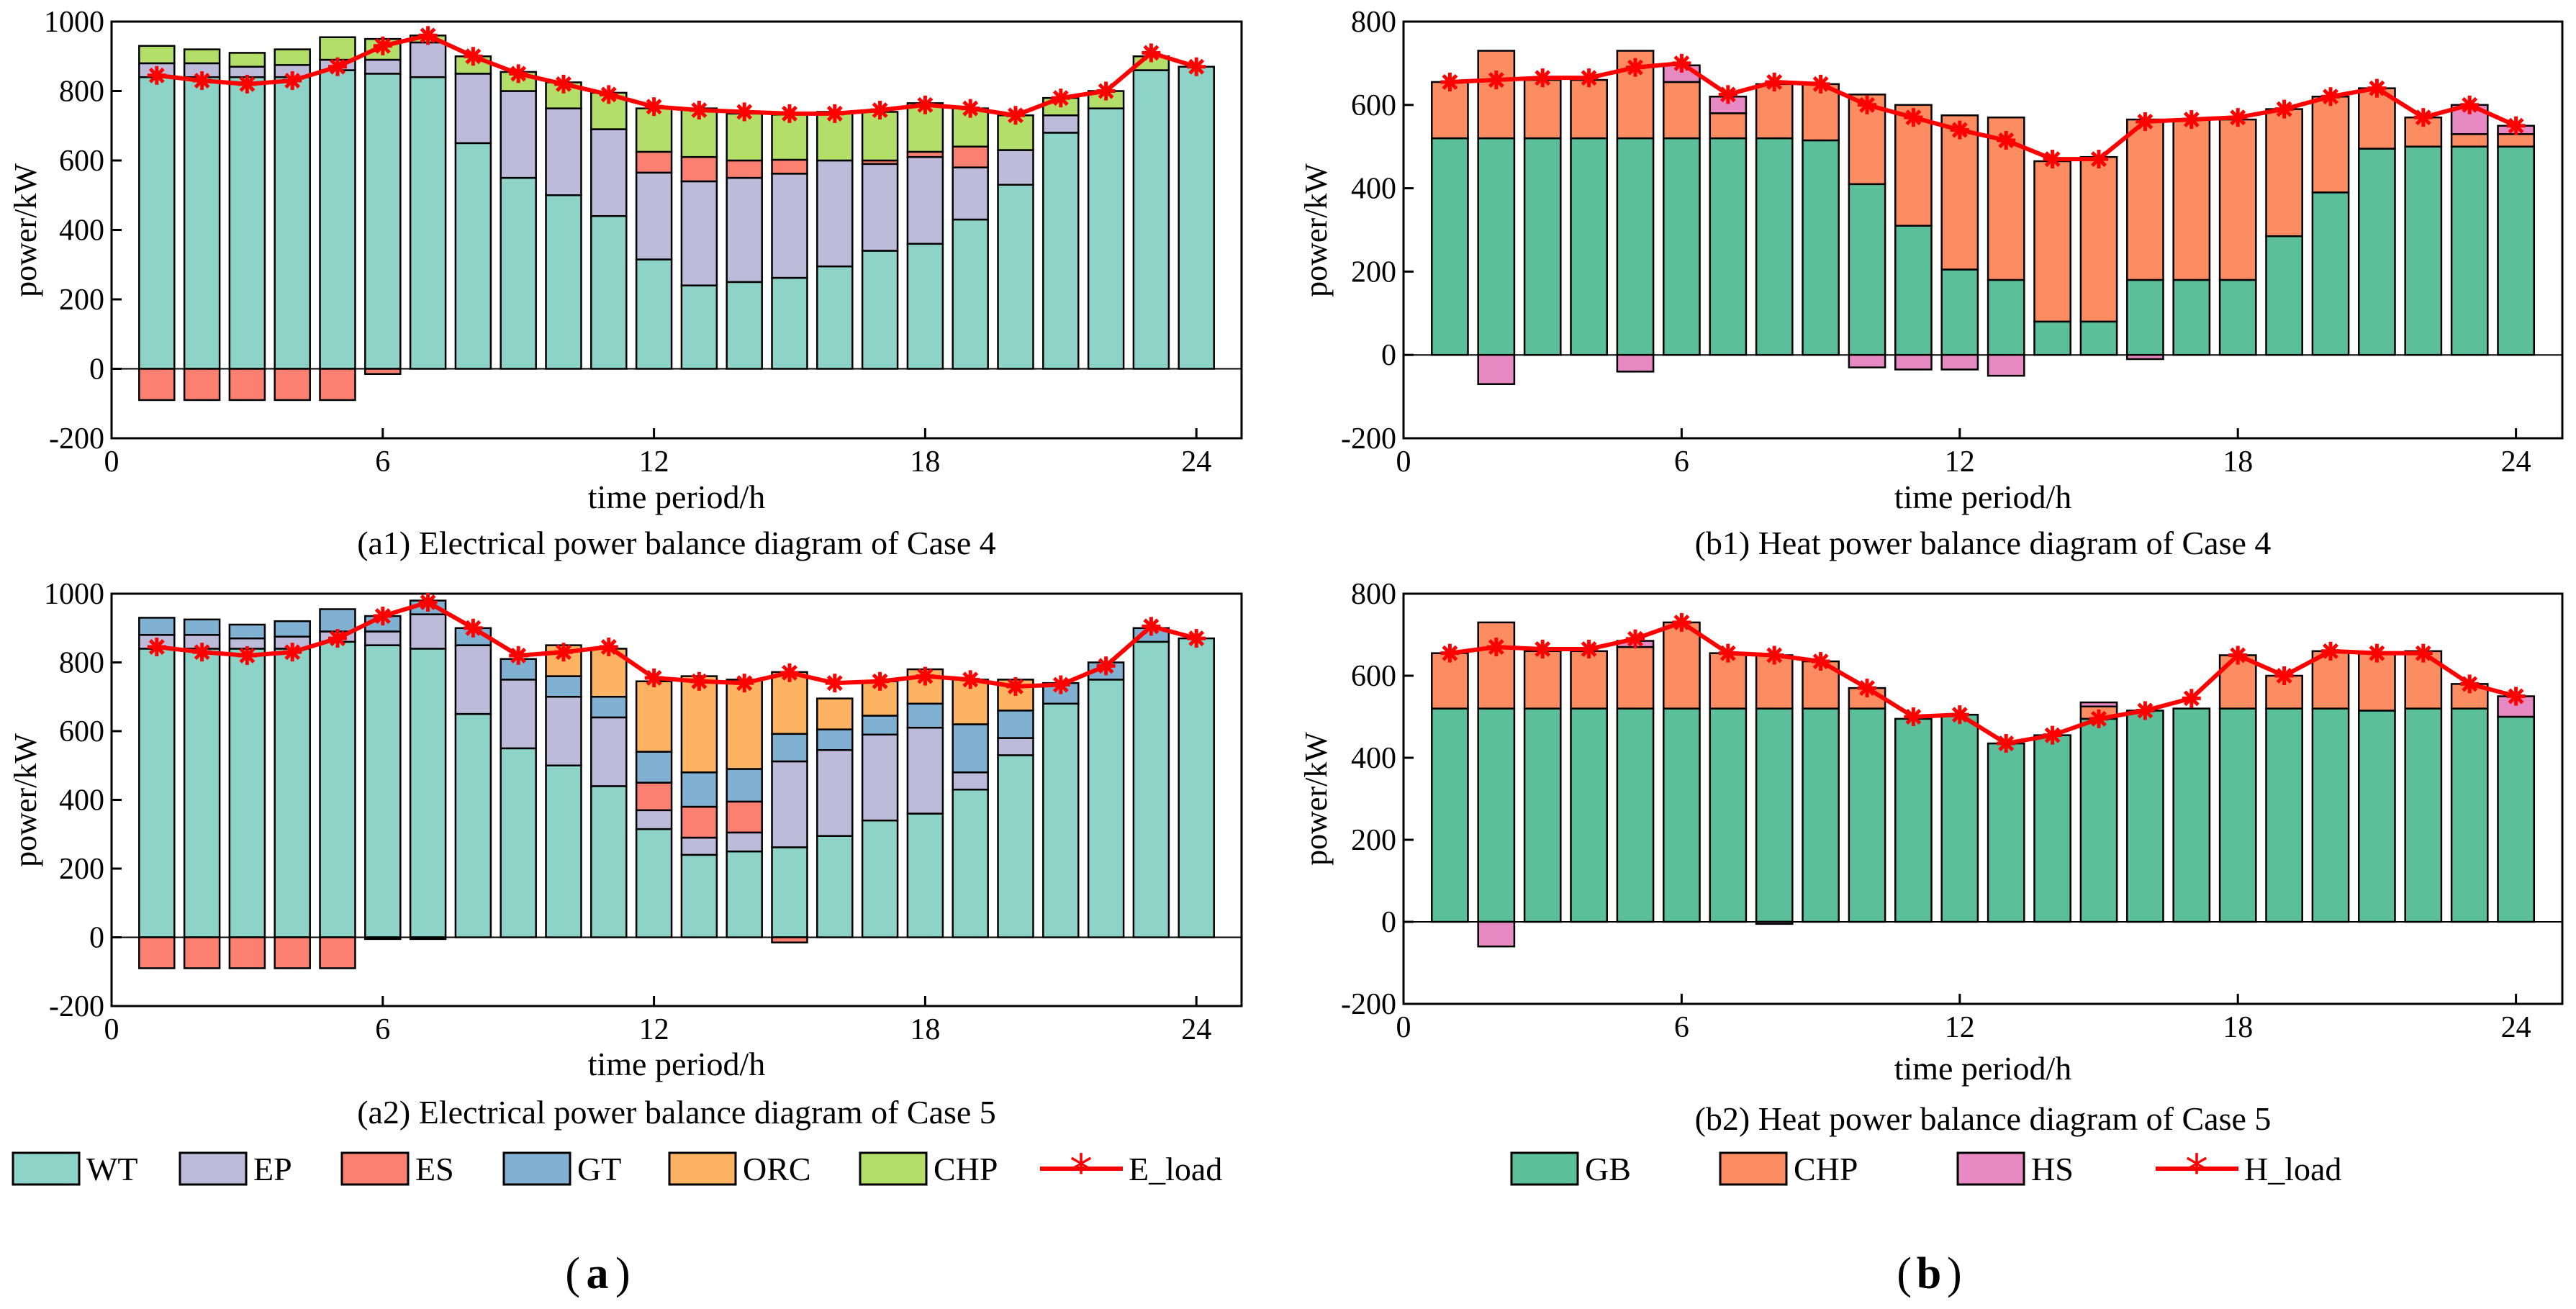 Image resolution: width=2576 pixels, height=1309 pixels. I want to click on chart-b1-axes, so click(1983, 230).